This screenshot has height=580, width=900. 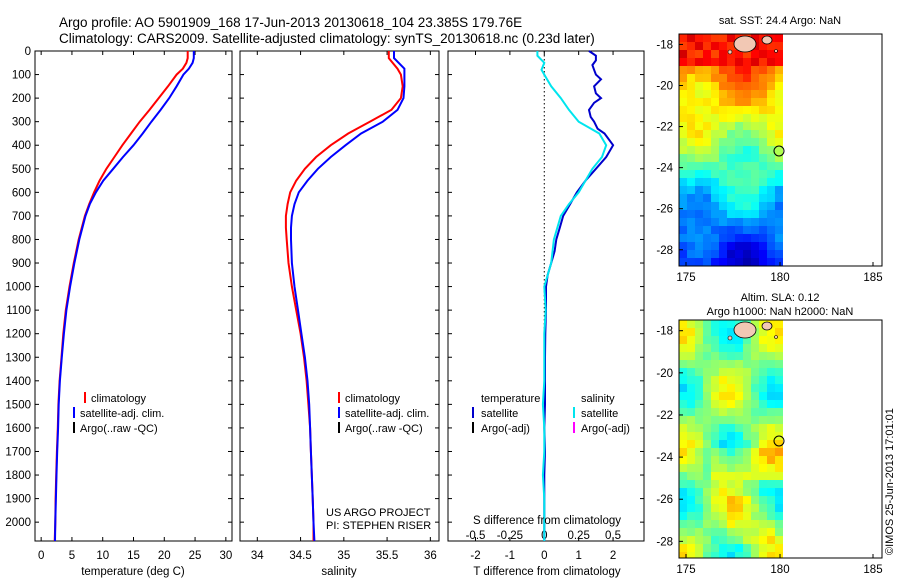 I want to click on salinity-xlabel: salinity, so click(x=338, y=572).